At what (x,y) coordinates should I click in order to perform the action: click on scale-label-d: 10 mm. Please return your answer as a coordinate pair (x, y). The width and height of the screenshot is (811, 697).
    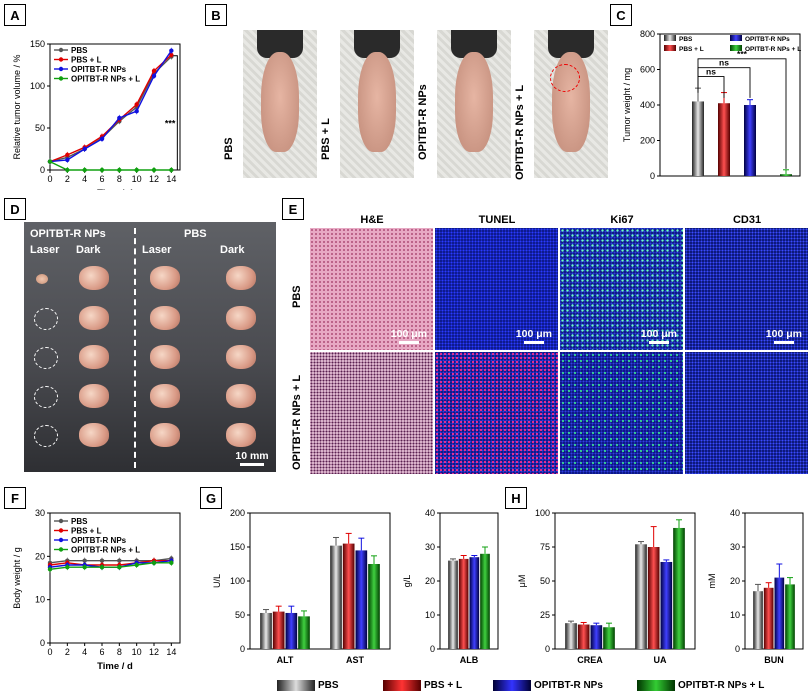
    Looking at the image, I should click on (252, 456).